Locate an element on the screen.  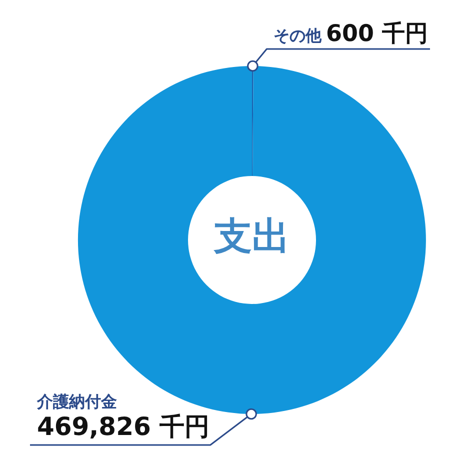
slice-label: 介護納付金 is located at coordinates (76, 401).